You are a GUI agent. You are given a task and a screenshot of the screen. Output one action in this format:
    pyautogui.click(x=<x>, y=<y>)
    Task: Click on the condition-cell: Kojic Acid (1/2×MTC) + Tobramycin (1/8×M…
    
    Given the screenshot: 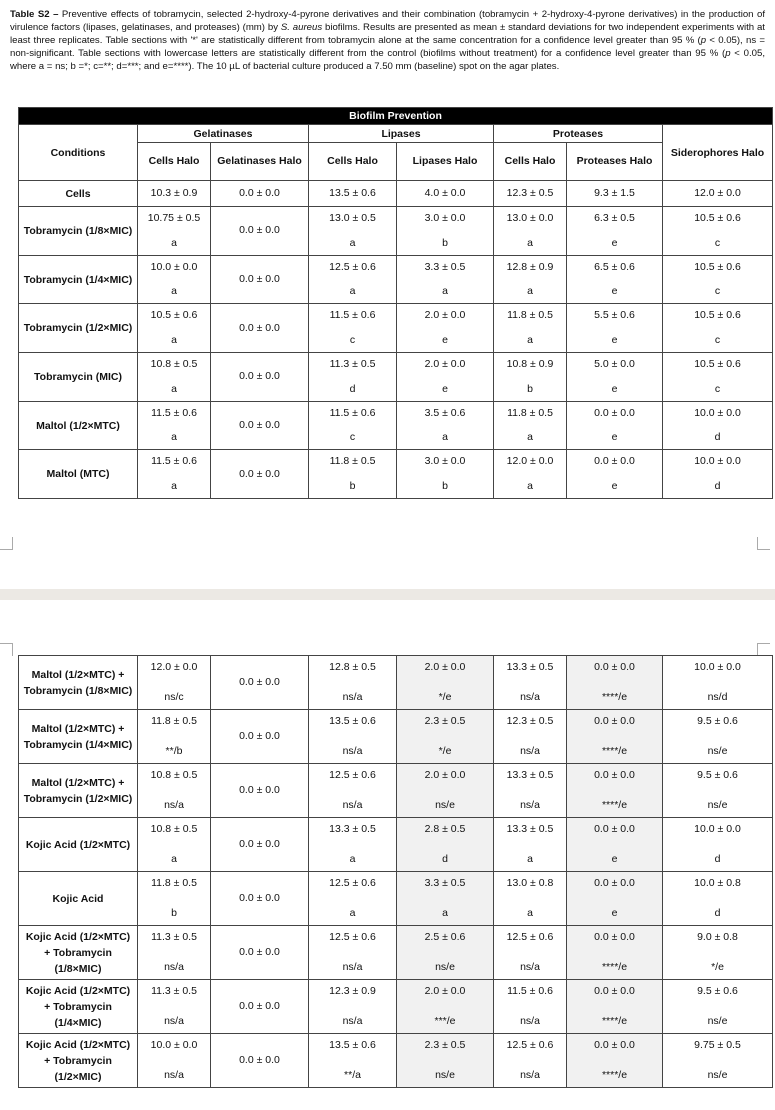 What is the action you would take?
    pyautogui.click(x=78, y=952)
    